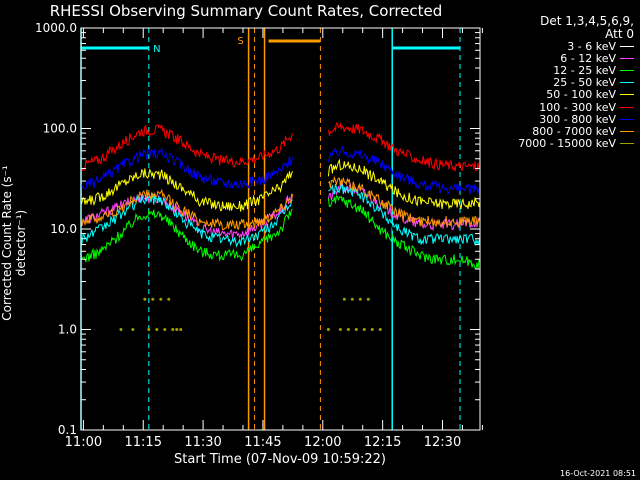 The image size is (640, 480). What do you see at coordinates (156, 49) in the screenshot?
I see `annotation-label: N` at bounding box center [156, 49].